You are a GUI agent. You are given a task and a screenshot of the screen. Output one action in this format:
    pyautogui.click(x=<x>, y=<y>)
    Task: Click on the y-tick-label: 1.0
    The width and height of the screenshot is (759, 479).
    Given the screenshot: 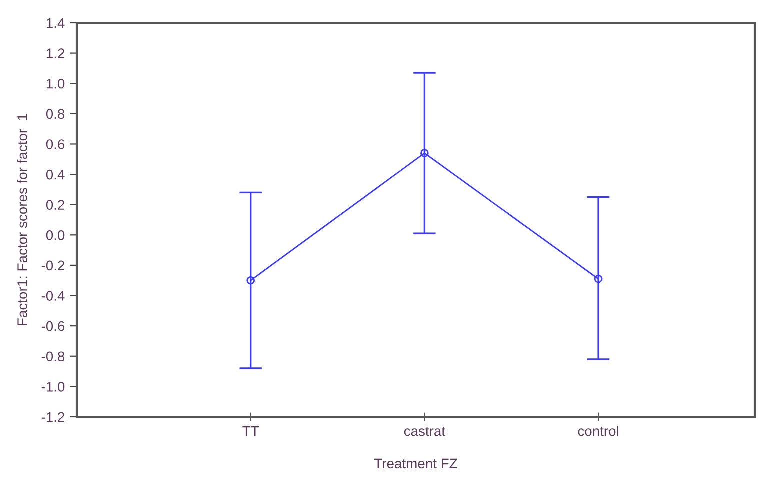 What is the action you would take?
    pyautogui.click(x=55, y=83)
    